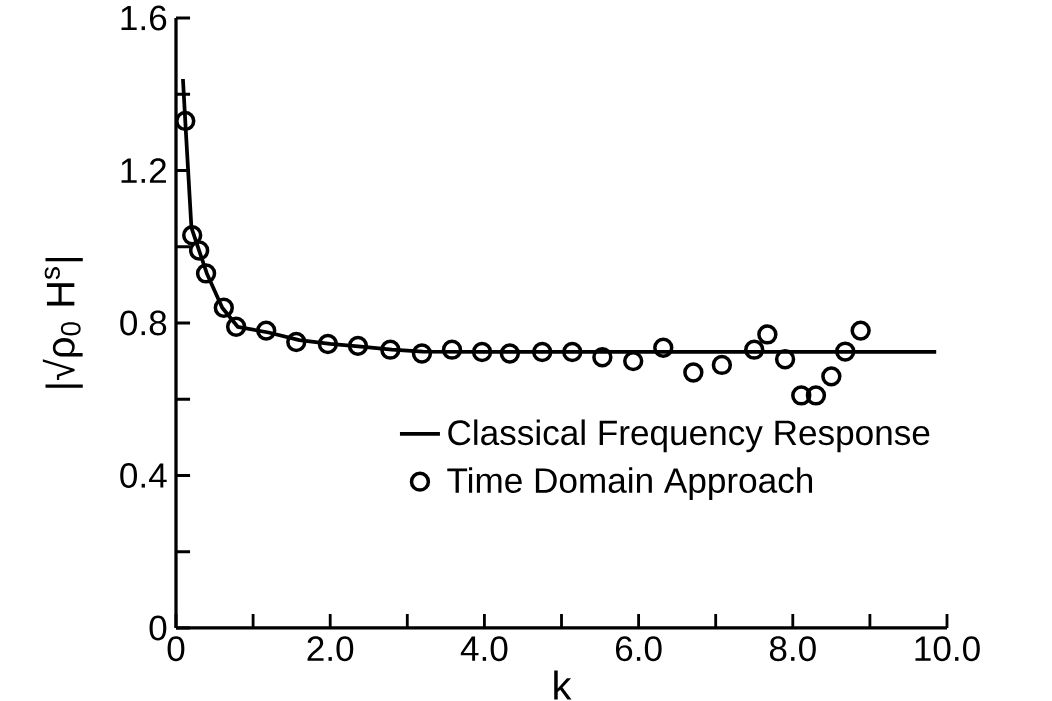  What do you see at coordinates (144, 18) in the screenshot?
I see `y-tick-label: 1.6` at bounding box center [144, 18].